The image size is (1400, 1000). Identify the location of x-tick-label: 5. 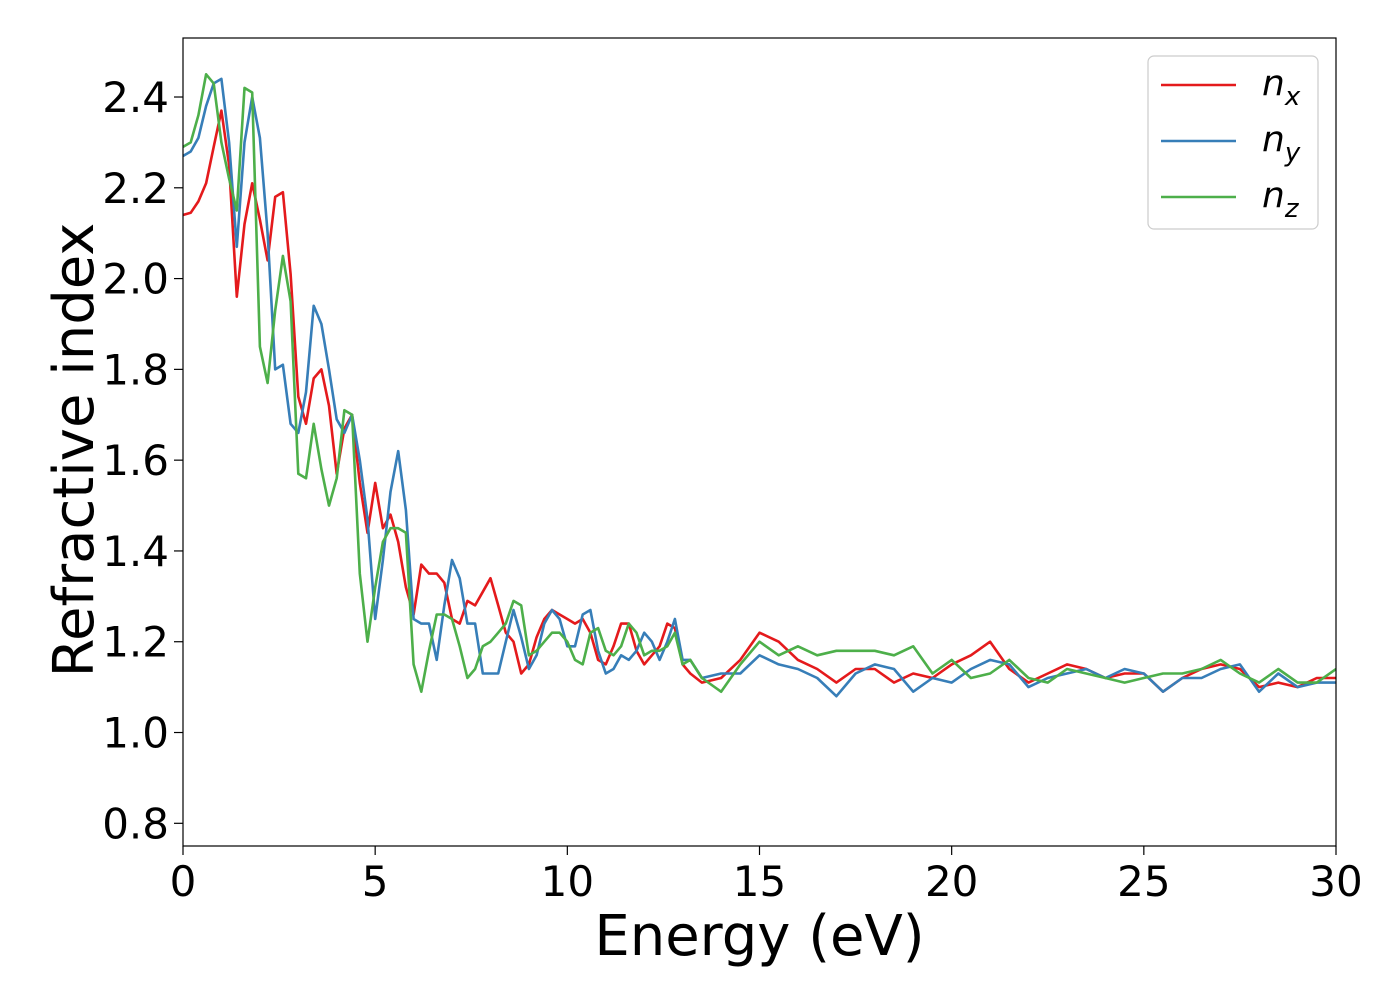
(375, 881).